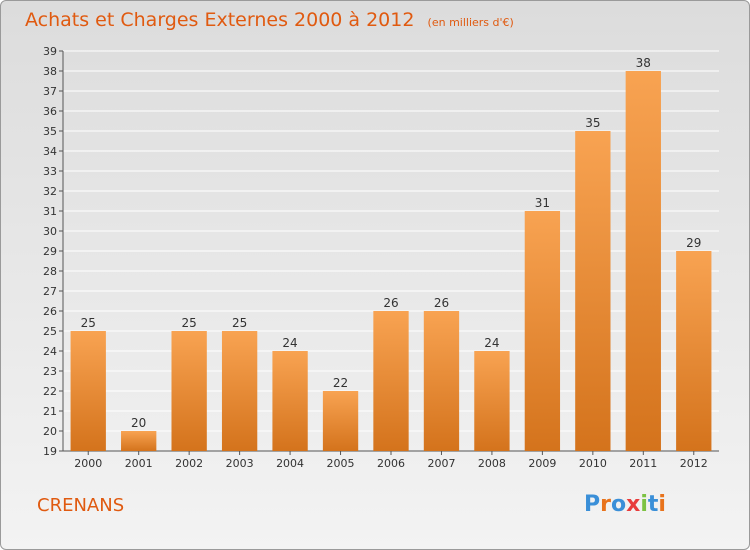 The image size is (750, 550). What do you see at coordinates (81, 505) in the screenshot?
I see `commune-name: CRENANS` at bounding box center [81, 505].